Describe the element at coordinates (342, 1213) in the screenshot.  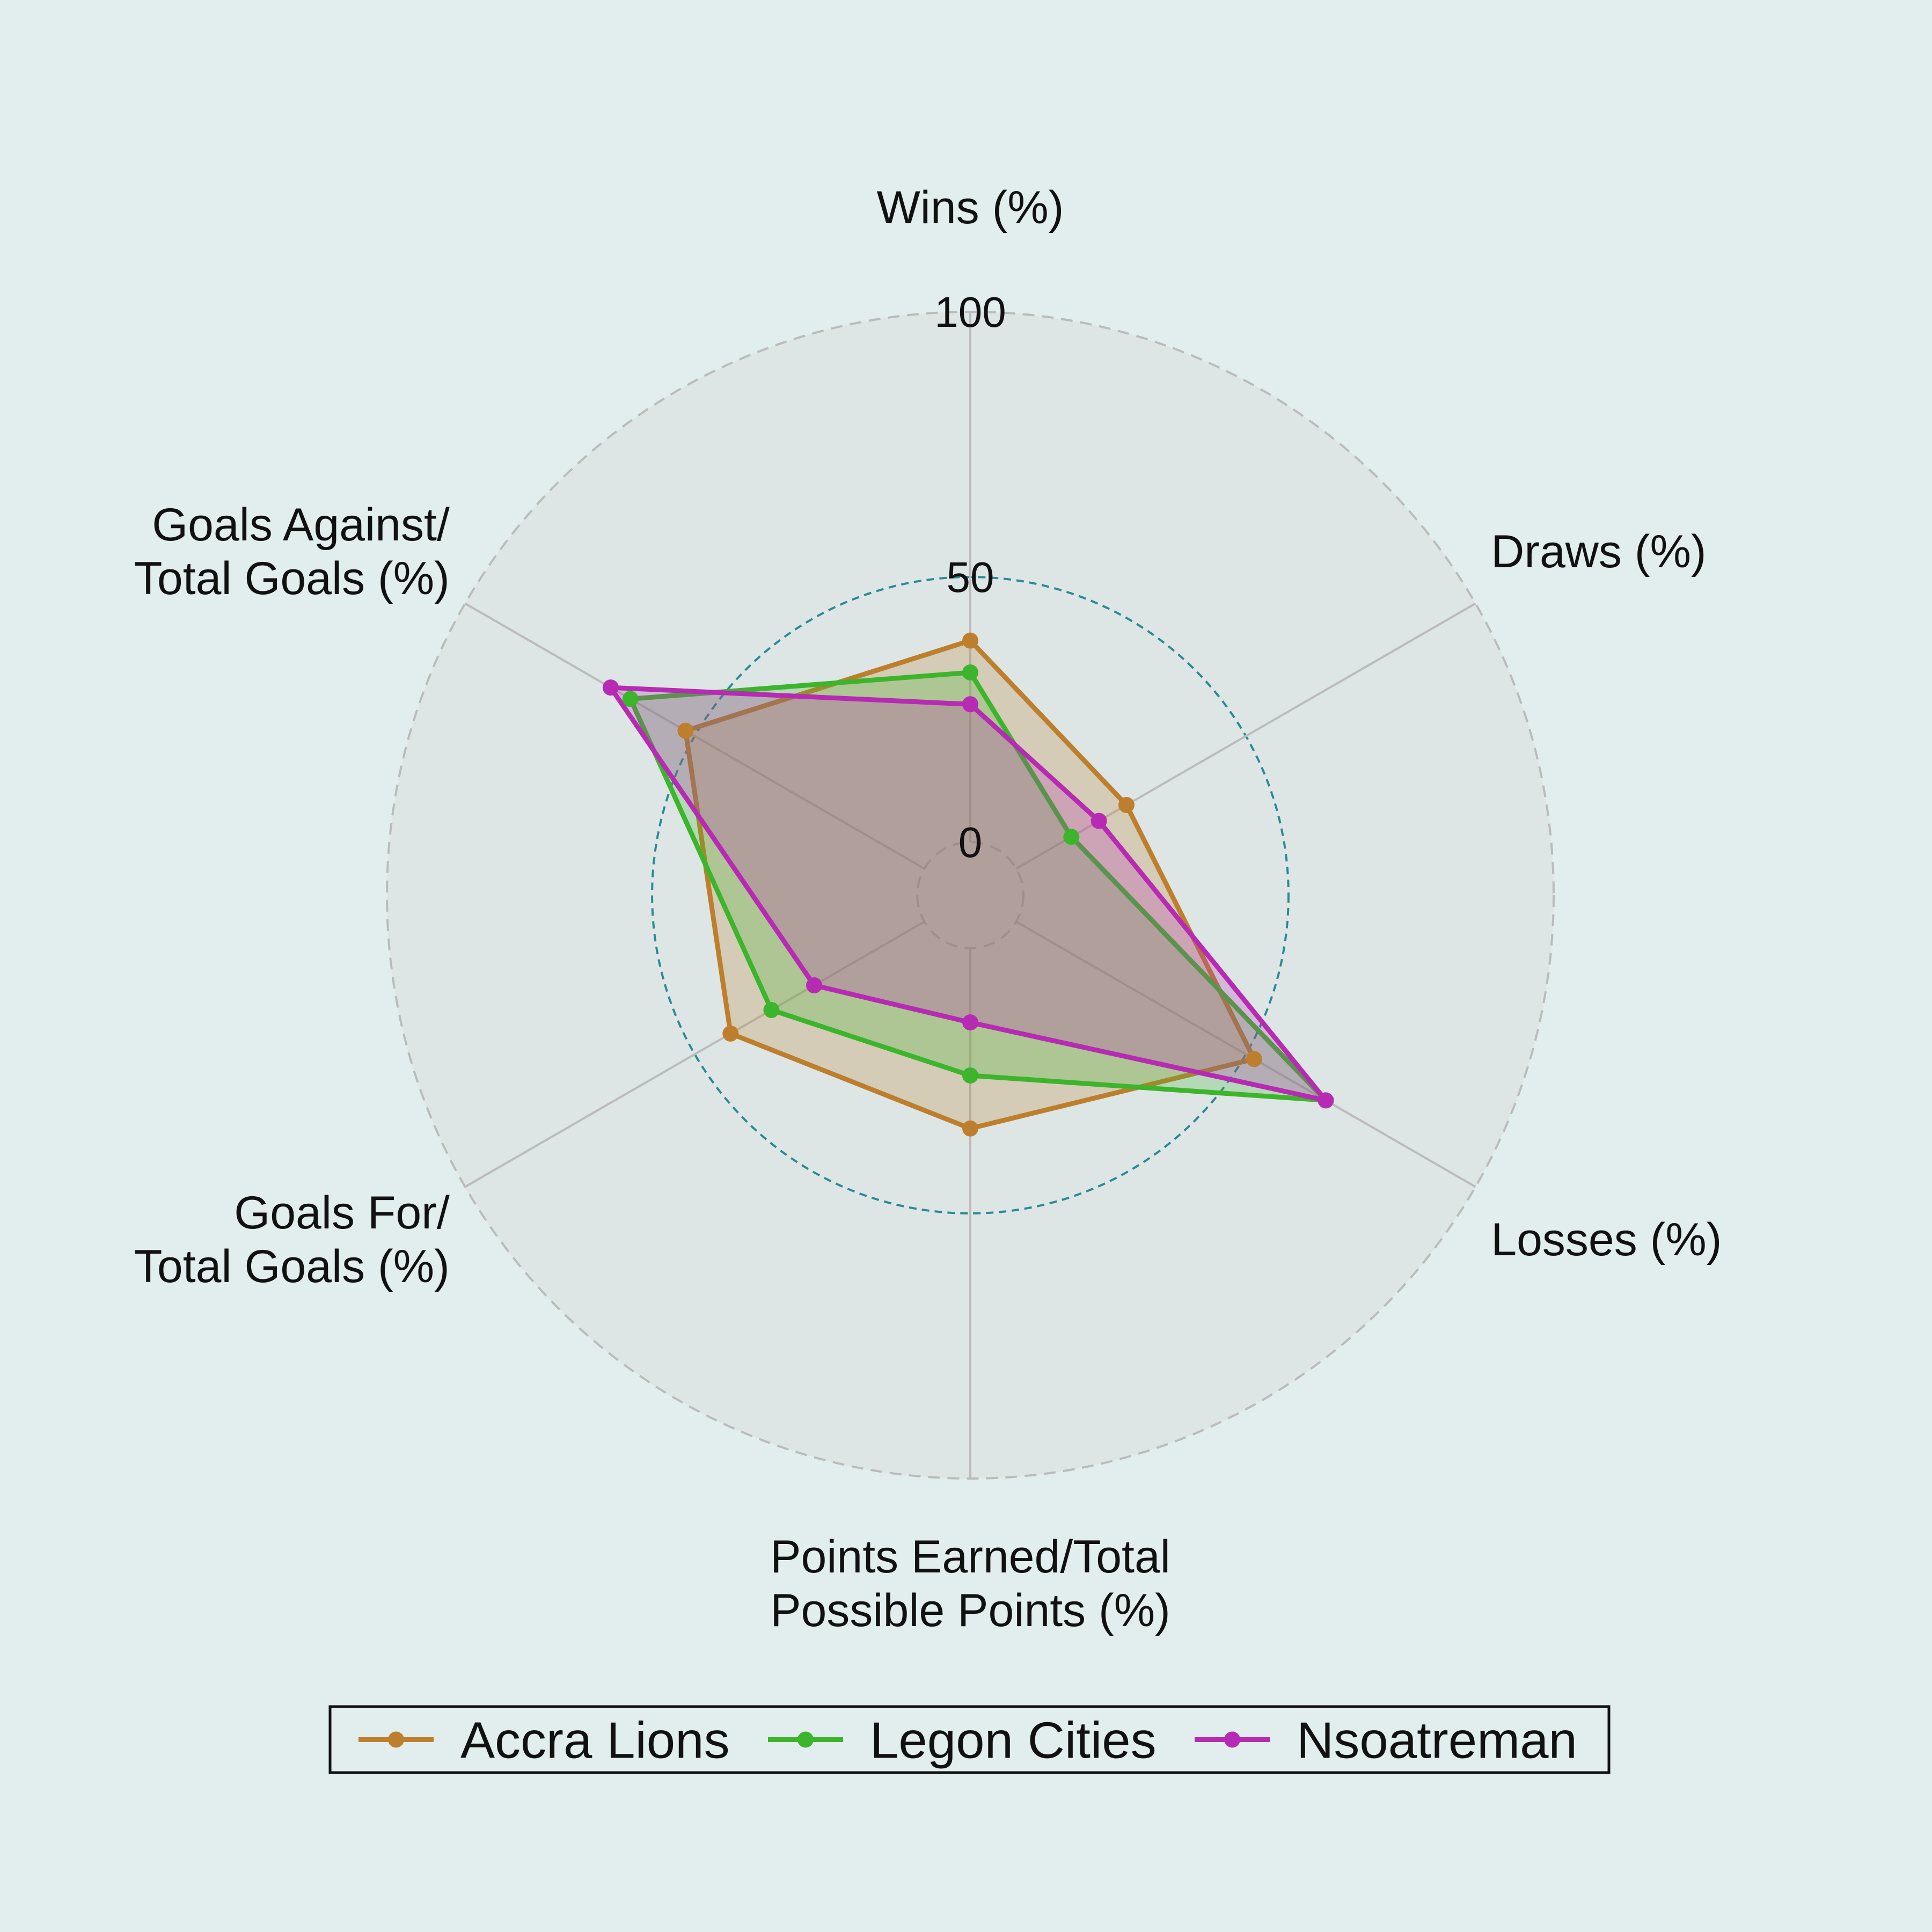
I see `axis-label: Goals For/` at that location.